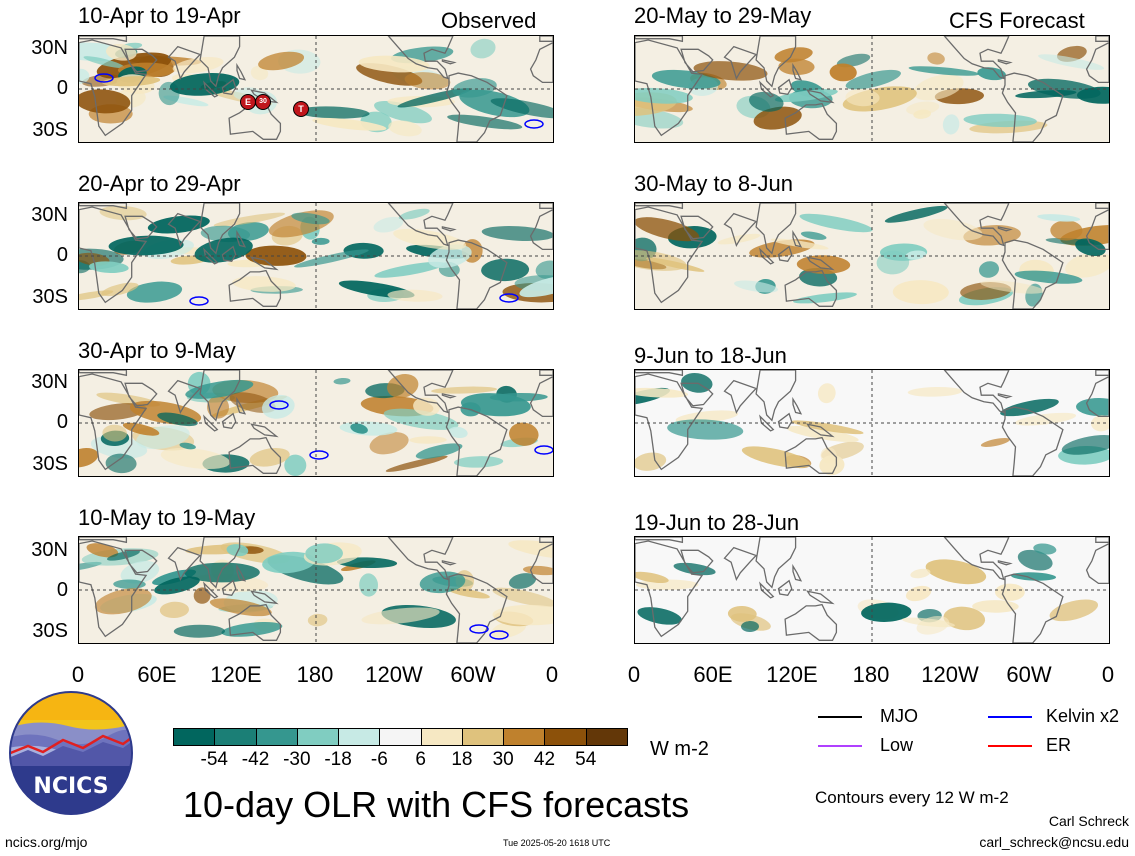 The image size is (1135, 856). I want to click on colorbar-labels: -54 -42 -30 -18 -6 6 18 30 42 54, so click(400, 761).